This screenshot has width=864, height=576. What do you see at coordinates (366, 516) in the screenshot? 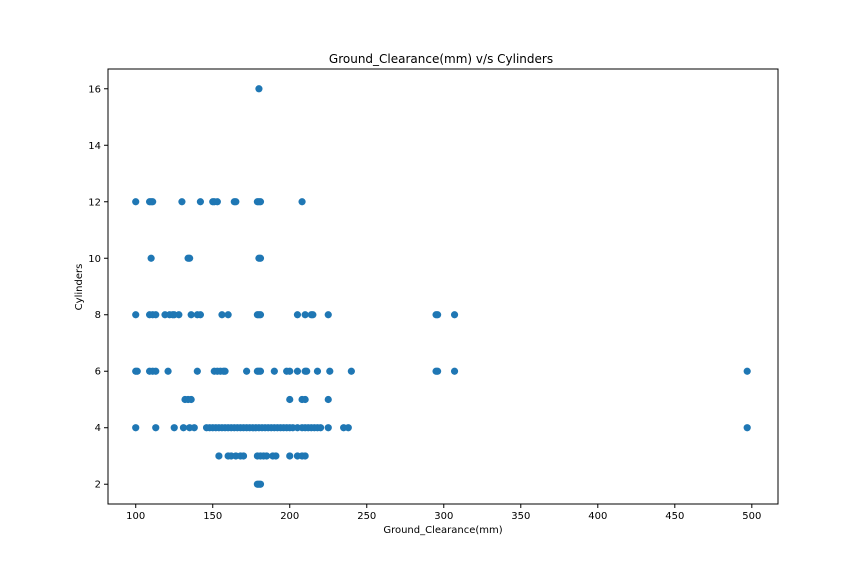
I see `x-tick-label: 250` at bounding box center [366, 516].